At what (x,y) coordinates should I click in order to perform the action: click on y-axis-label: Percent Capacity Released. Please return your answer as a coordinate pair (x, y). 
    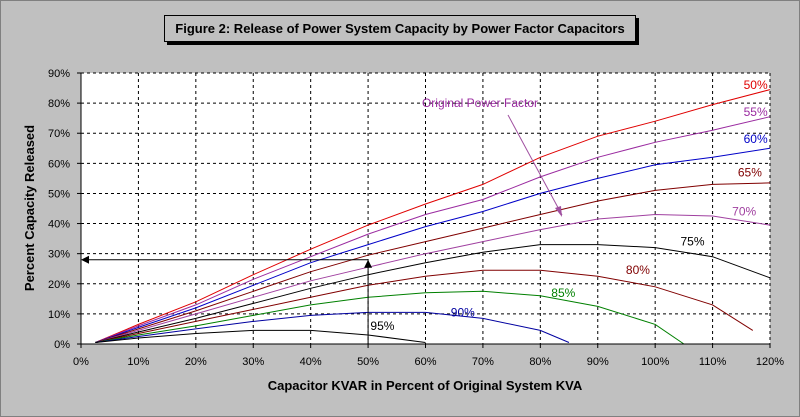
    Looking at the image, I should click on (29, 208).